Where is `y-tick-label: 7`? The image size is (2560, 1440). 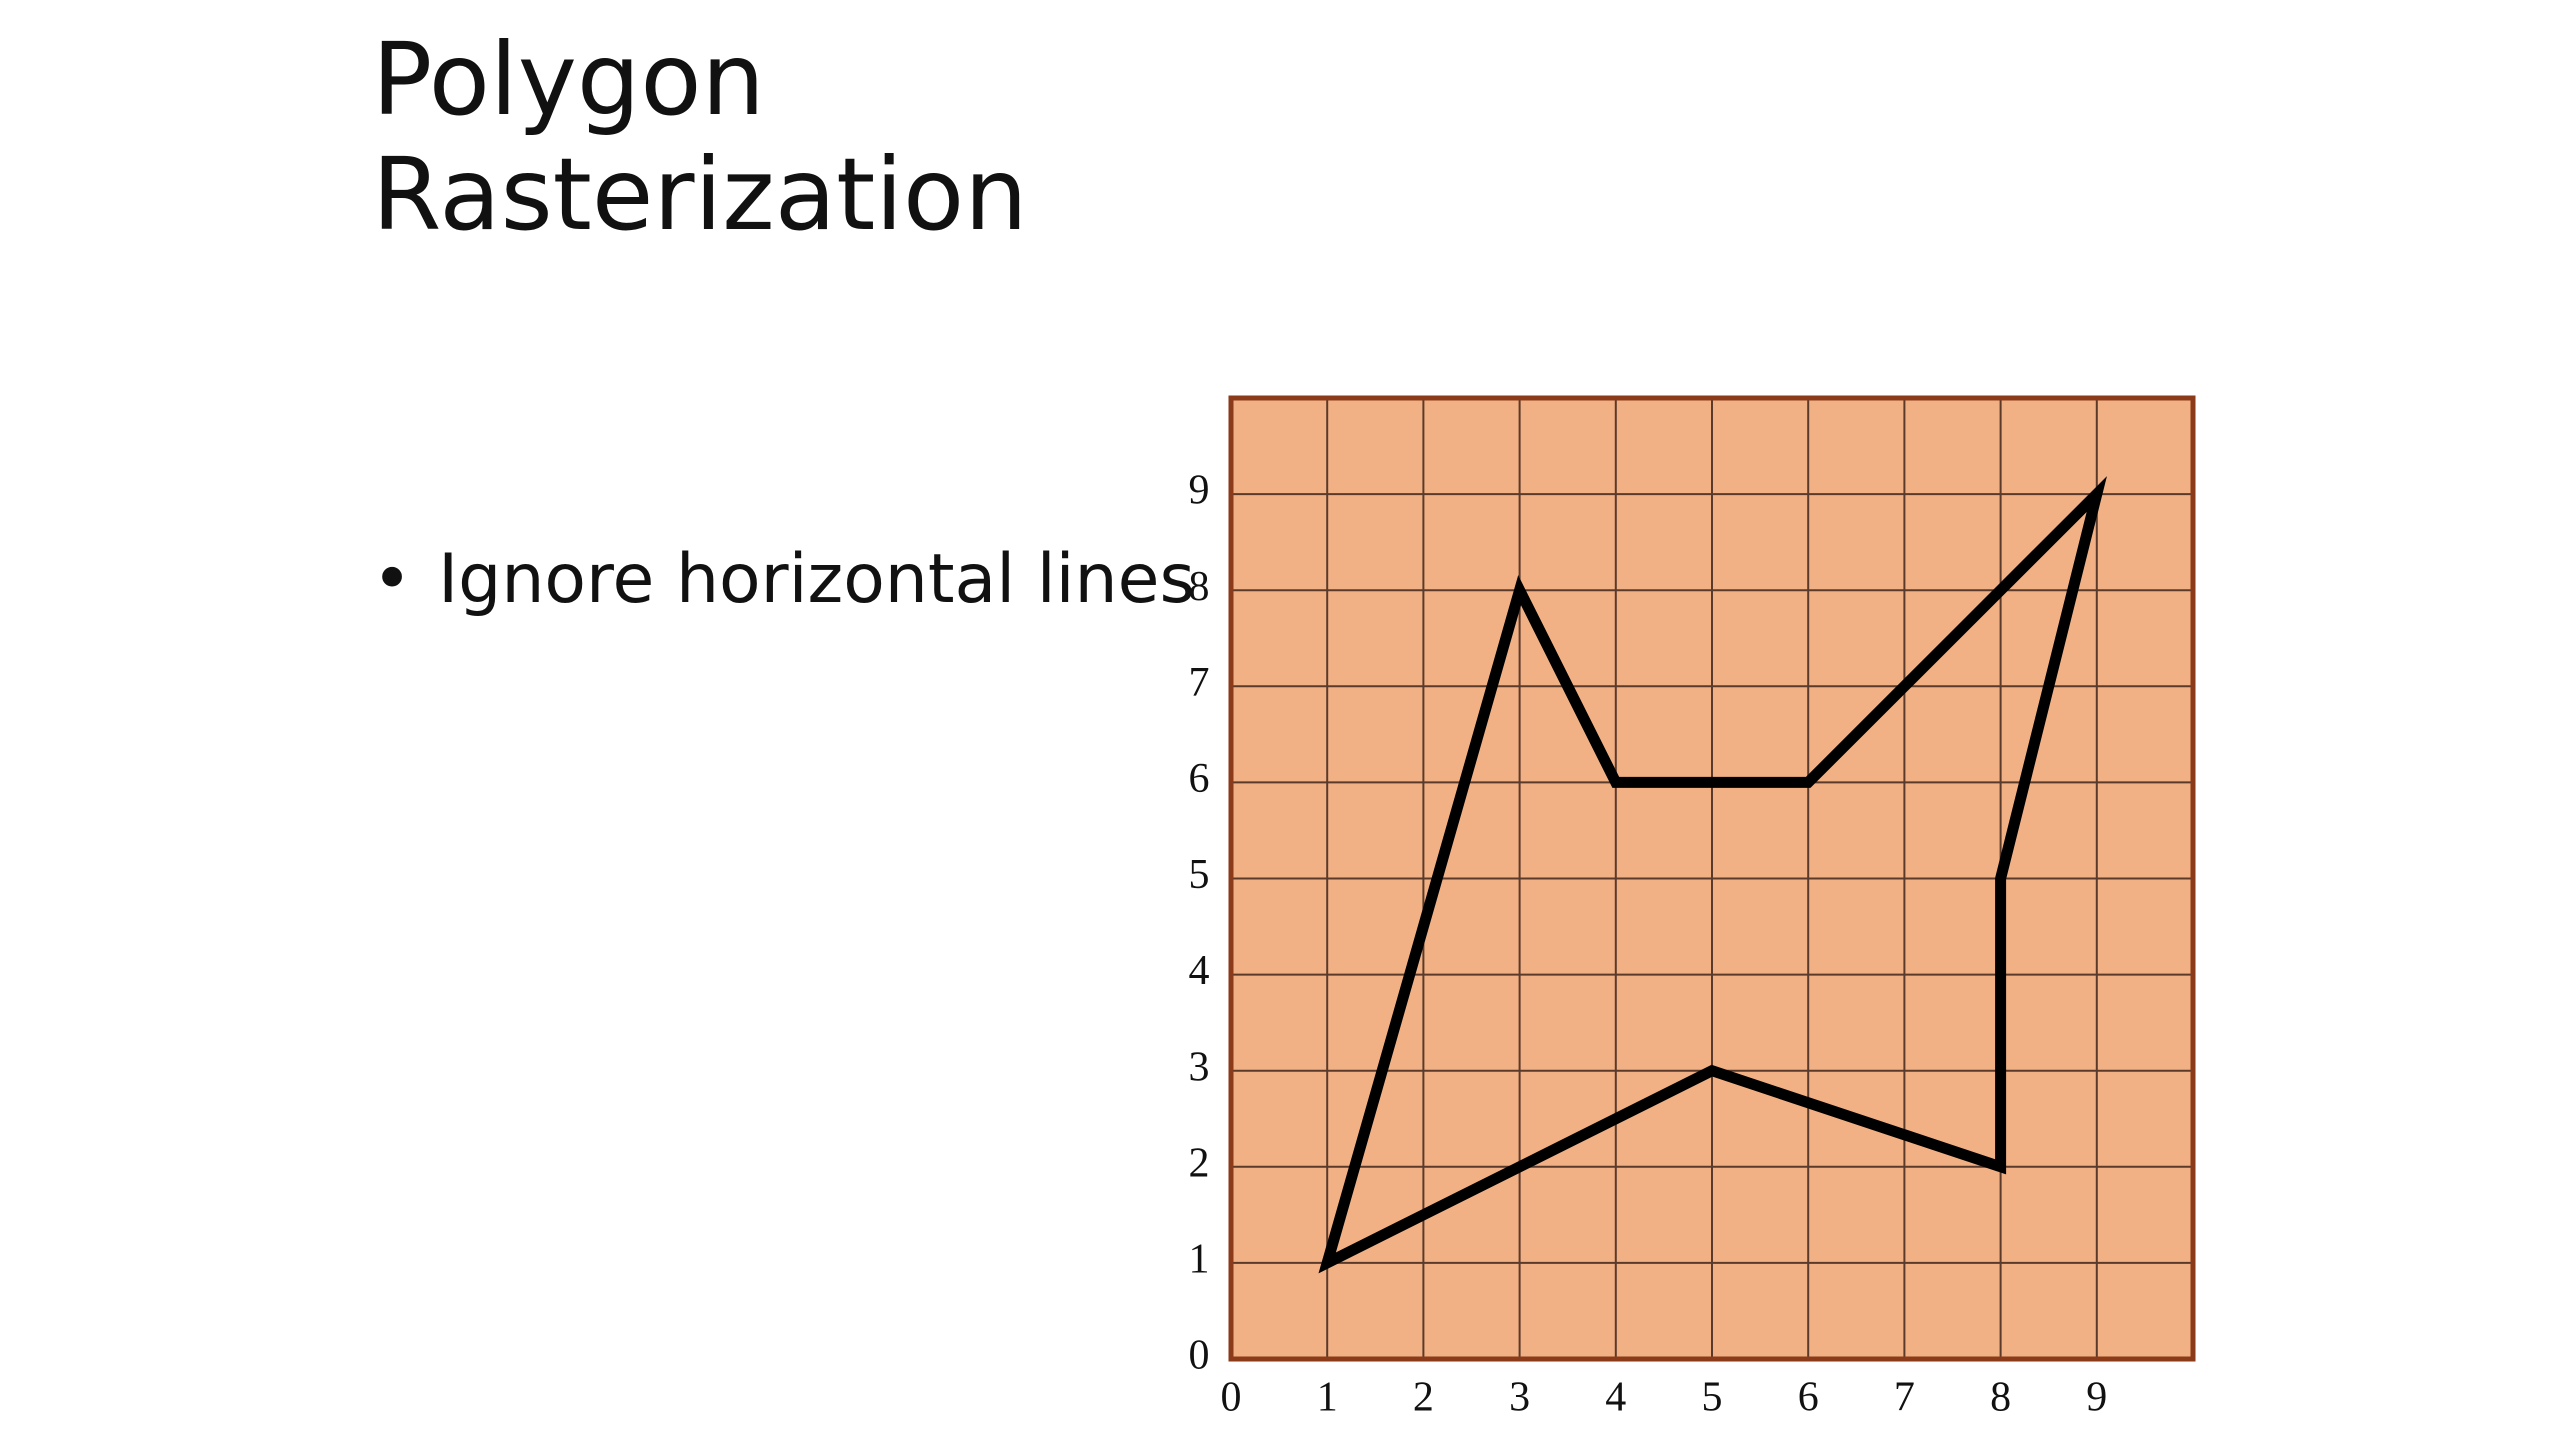
y-tick-label: 7 is located at coordinates (1199, 683).